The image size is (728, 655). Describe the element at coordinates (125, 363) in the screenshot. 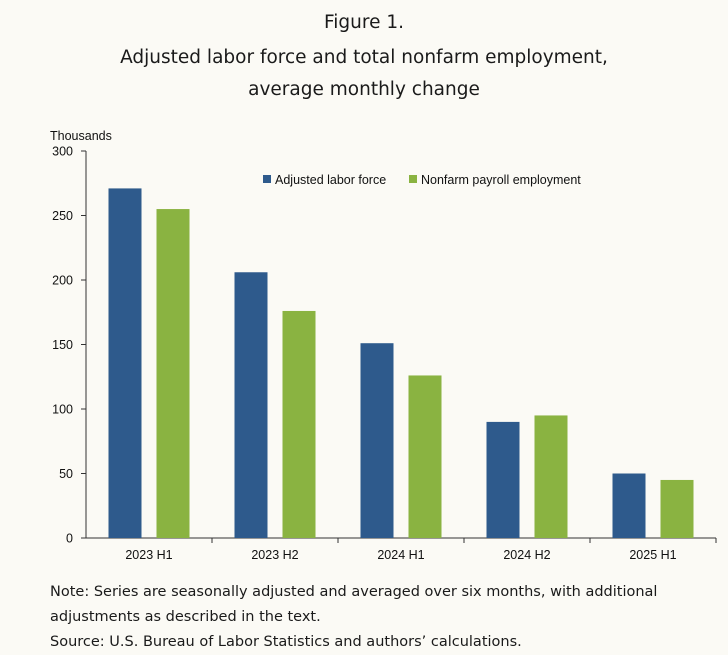

I see `bar-labor-force-2023-h1` at that location.